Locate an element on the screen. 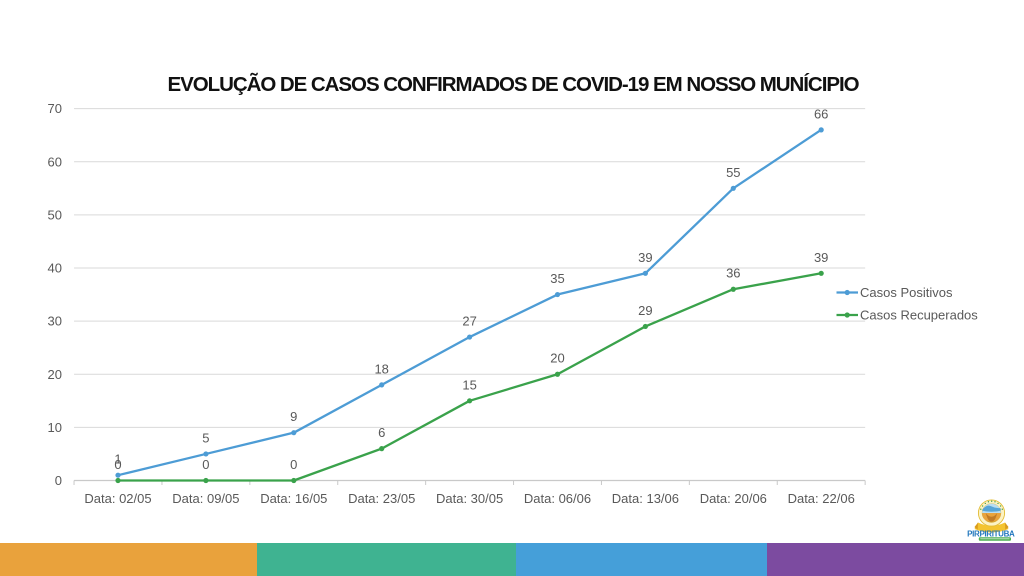  svg-text: Casos Positivos is located at coordinates (906, 292).